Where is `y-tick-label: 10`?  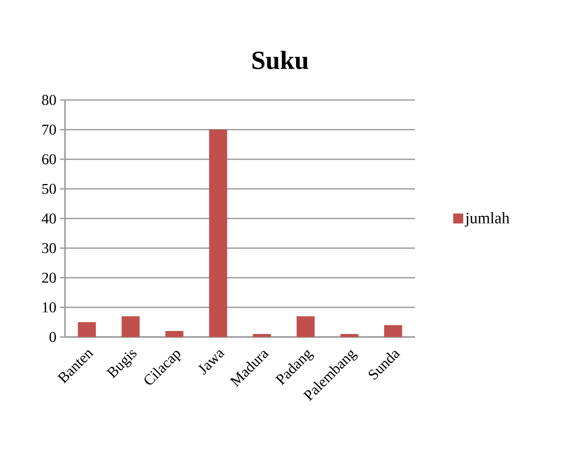 y-tick-label: 10 is located at coordinates (49, 307).